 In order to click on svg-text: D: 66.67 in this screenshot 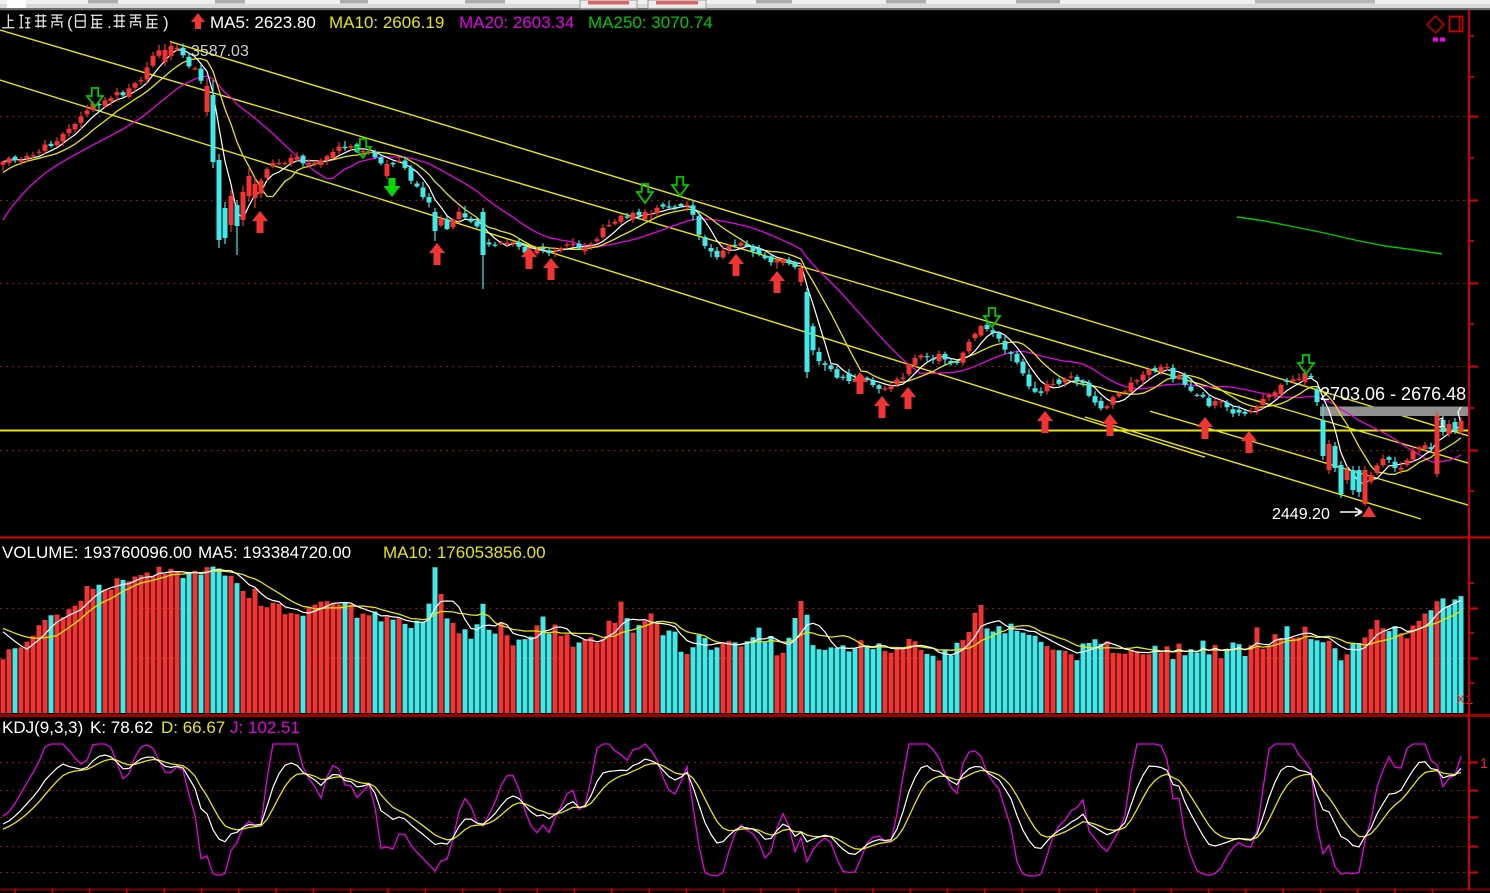, I will do `click(193, 727)`.